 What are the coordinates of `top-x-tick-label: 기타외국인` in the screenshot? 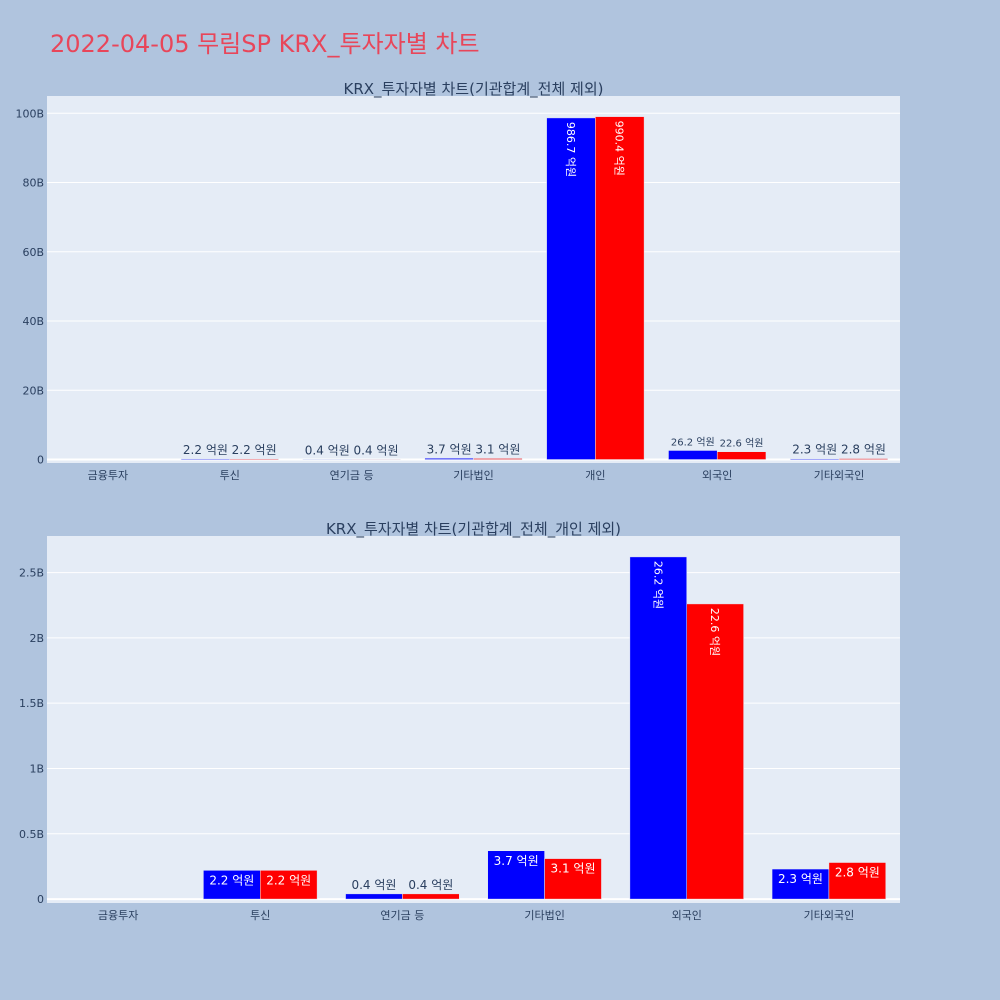 It's located at (839, 475).